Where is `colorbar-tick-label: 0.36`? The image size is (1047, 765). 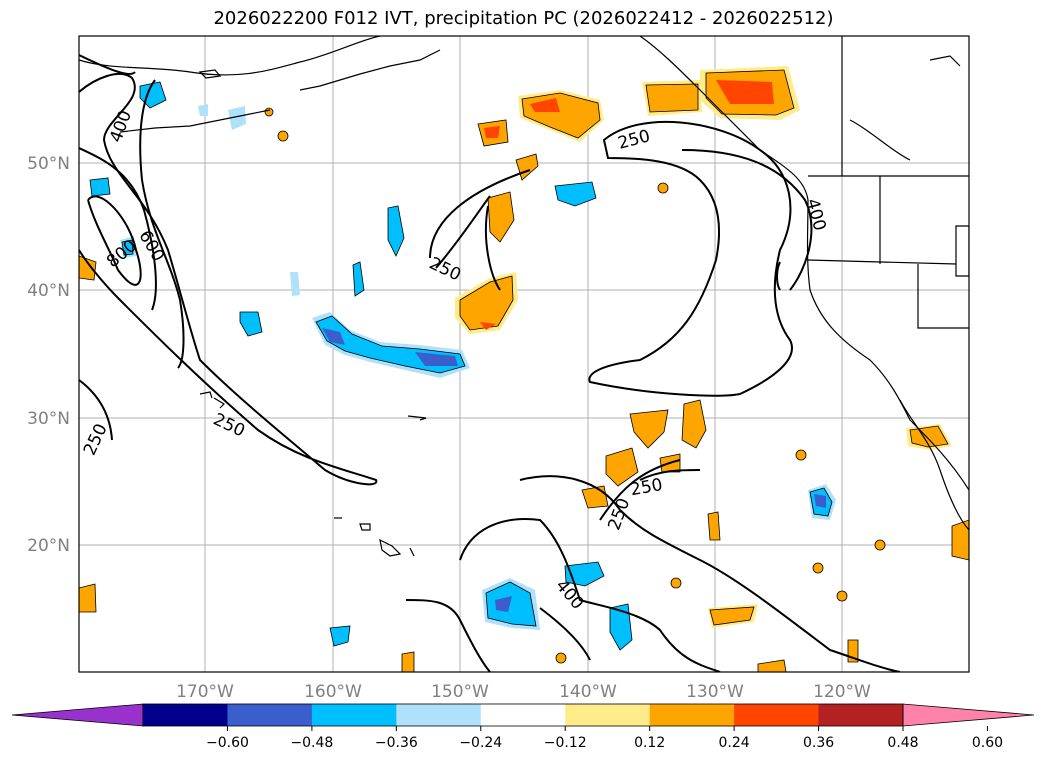
colorbar-tick-label: 0.36 is located at coordinates (818, 743).